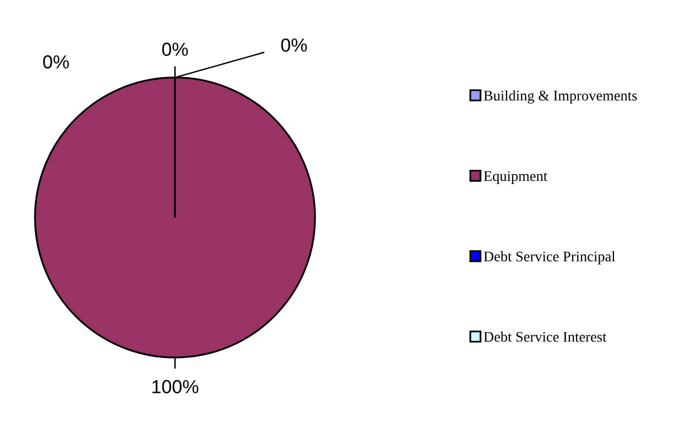 Image resolution: width=698 pixels, height=435 pixels. Describe the element at coordinates (175, 387) in the screenshot. I see `data-label: 100%` at that location.